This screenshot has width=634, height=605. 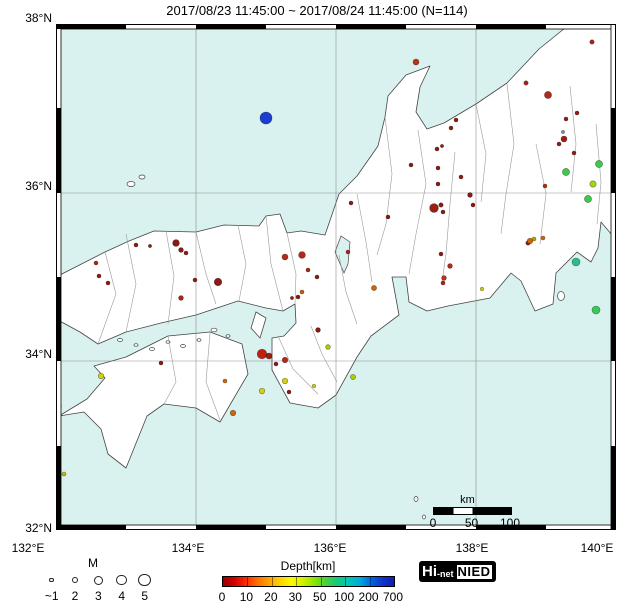 What do you see at coordinates (308, 581) in the screenshot?
I see `depth-colorbar` at bounding box center [308, 581].